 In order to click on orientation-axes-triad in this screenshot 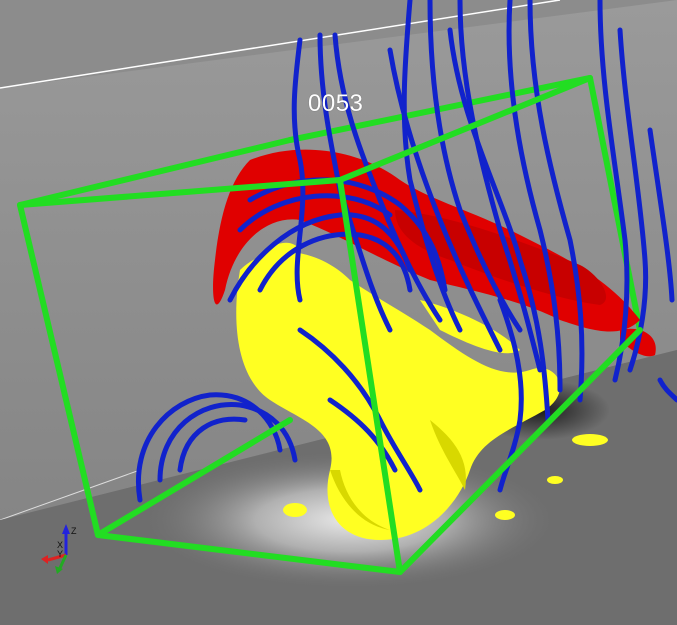, I will do `click(55, 549)`.